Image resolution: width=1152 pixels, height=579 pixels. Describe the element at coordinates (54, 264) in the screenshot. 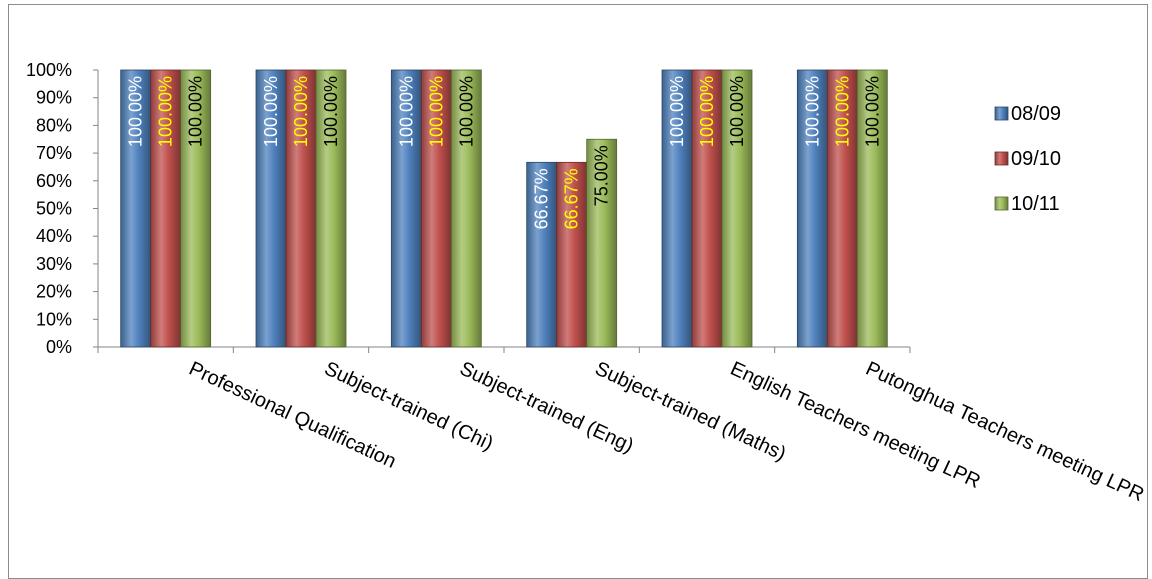

I see `y-tick-label: 30%` at that location.